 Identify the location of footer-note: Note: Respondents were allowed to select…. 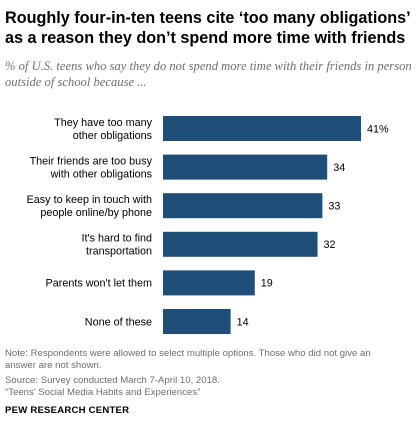
(209, 360).